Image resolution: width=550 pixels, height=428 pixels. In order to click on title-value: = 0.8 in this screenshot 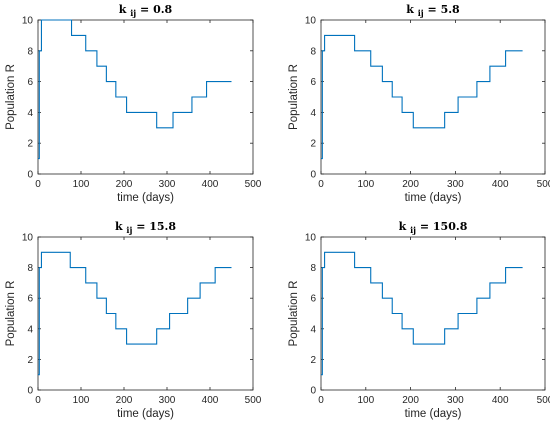, I will do `click(154, 9)`.